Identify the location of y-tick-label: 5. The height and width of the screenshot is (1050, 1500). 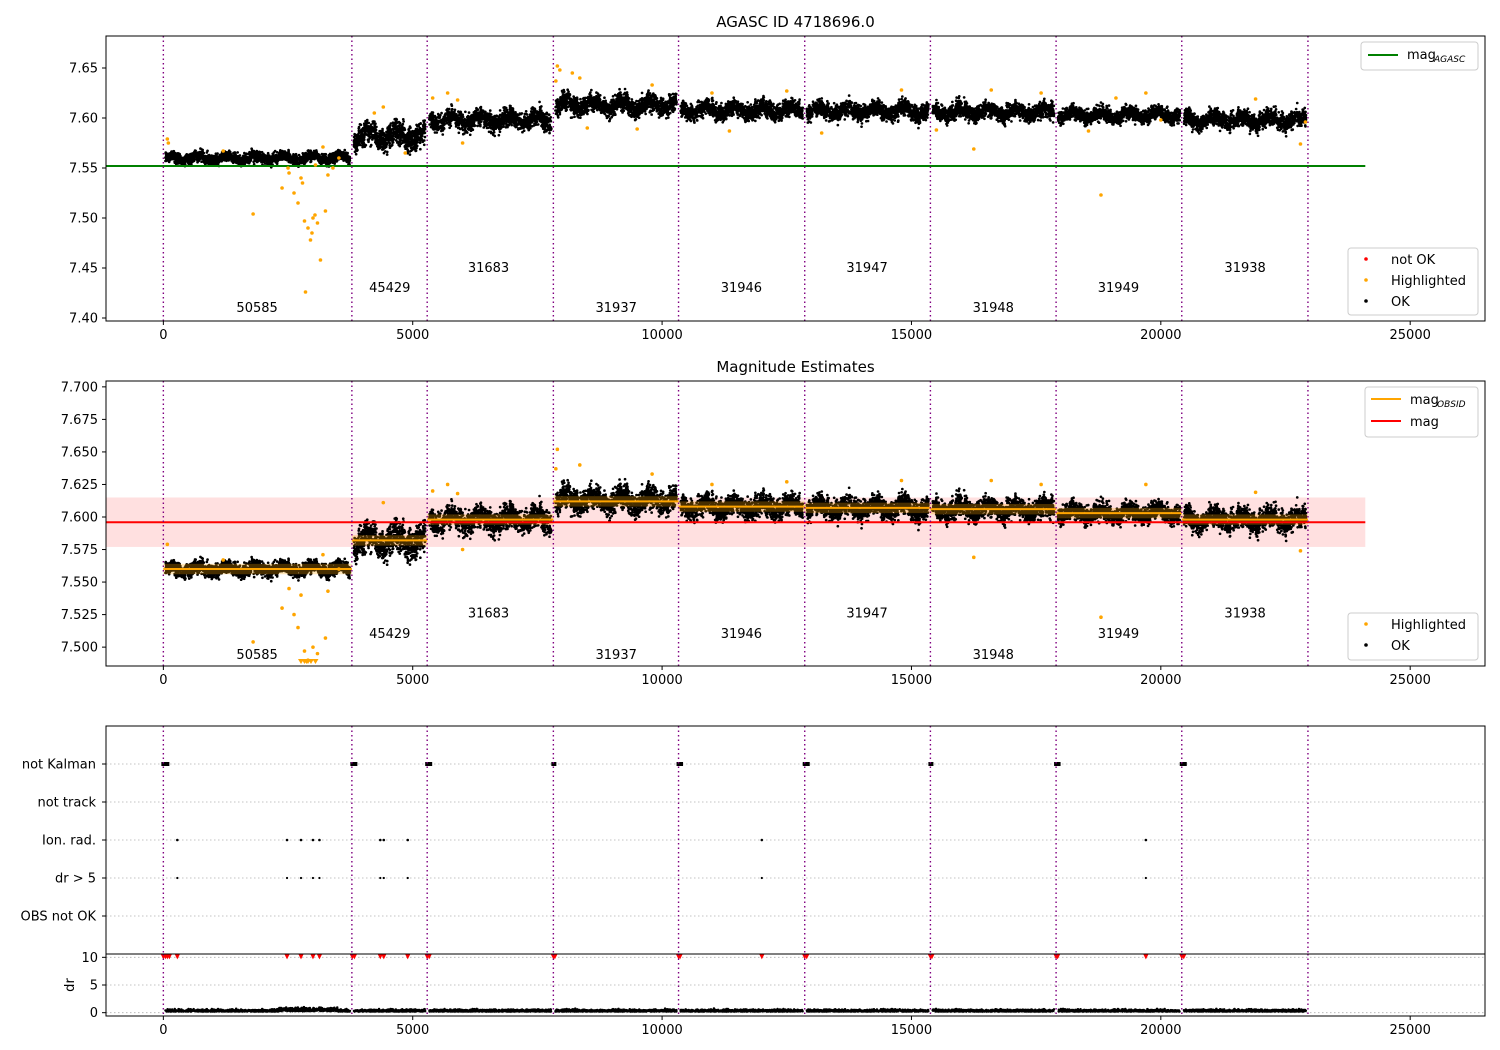
(94, 986).